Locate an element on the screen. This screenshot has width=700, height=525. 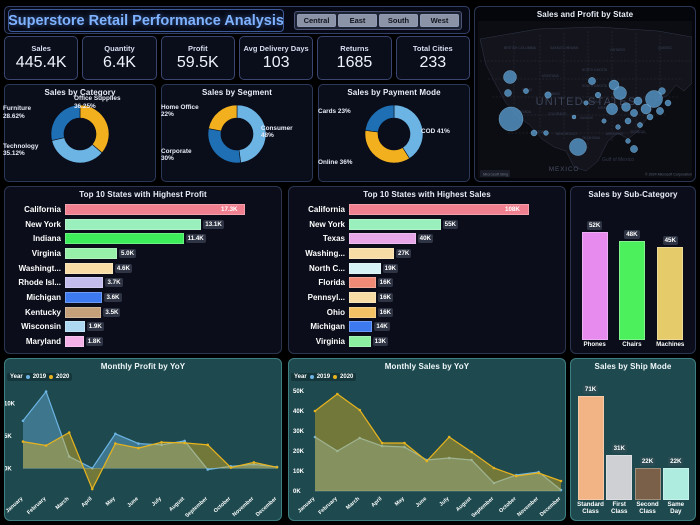
bar-column: 52K Phones is located at coordinates (594, 276).